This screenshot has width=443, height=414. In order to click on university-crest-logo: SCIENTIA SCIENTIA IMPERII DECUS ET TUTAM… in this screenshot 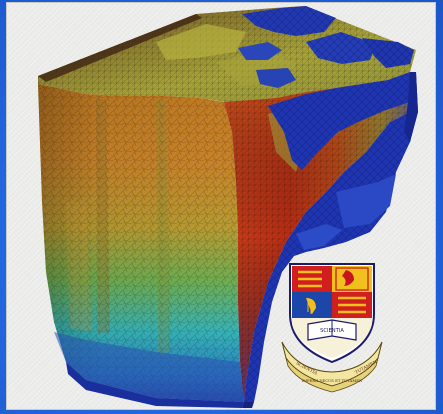, I will do `click(332, 328)`.